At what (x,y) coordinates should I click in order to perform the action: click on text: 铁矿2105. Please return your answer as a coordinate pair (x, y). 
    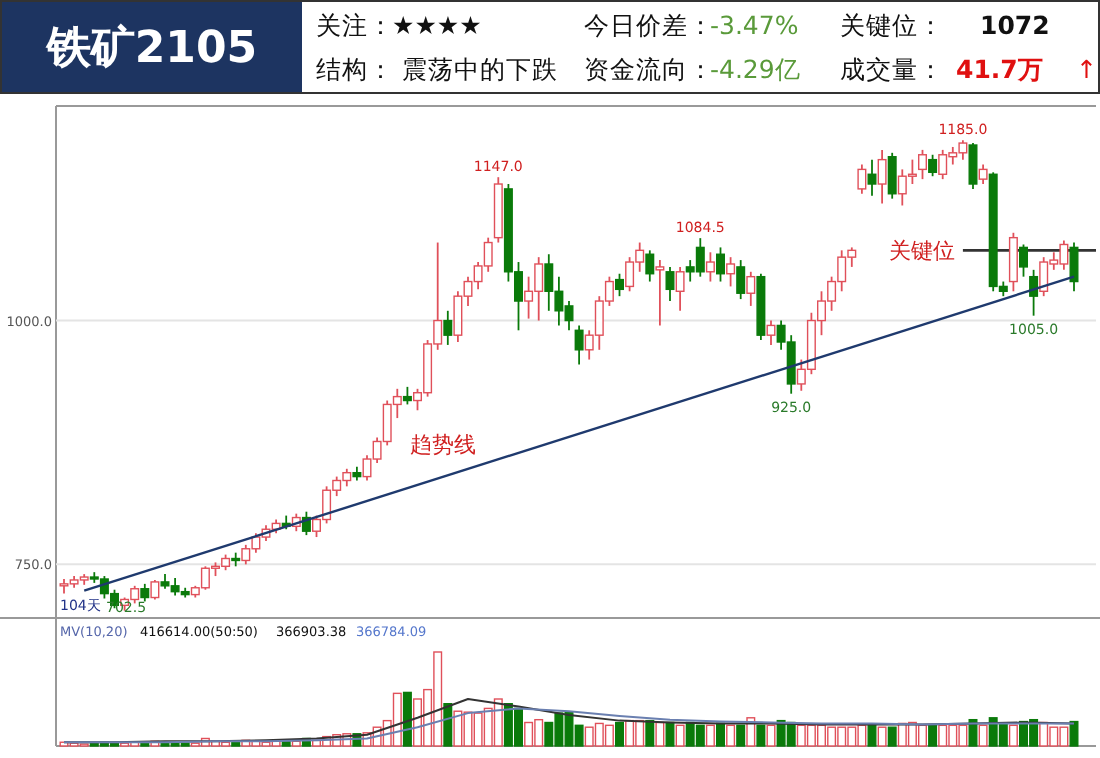
    Looking at the image, I should click on (151, 48).